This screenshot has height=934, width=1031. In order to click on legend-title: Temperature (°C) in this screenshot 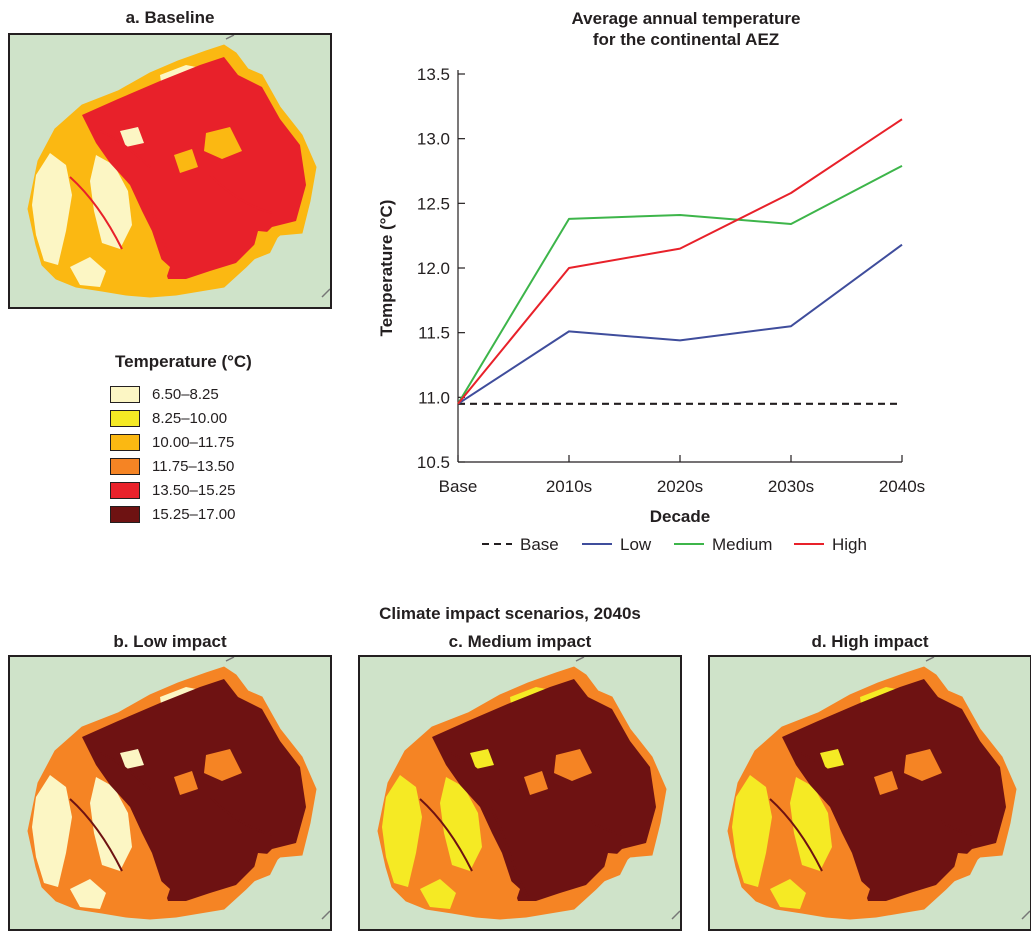, I will do `click(183, 361)`.